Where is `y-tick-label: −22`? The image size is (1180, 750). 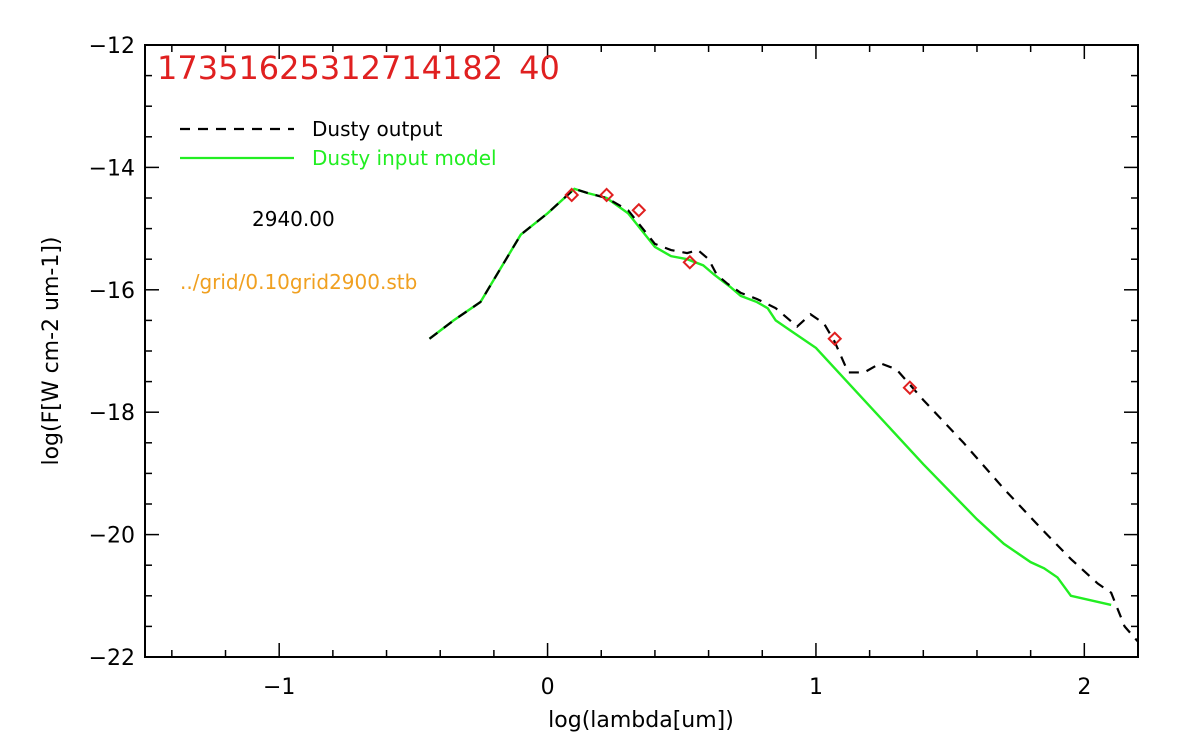
y-tick-label: −22 is located at coordinates (112, 658).